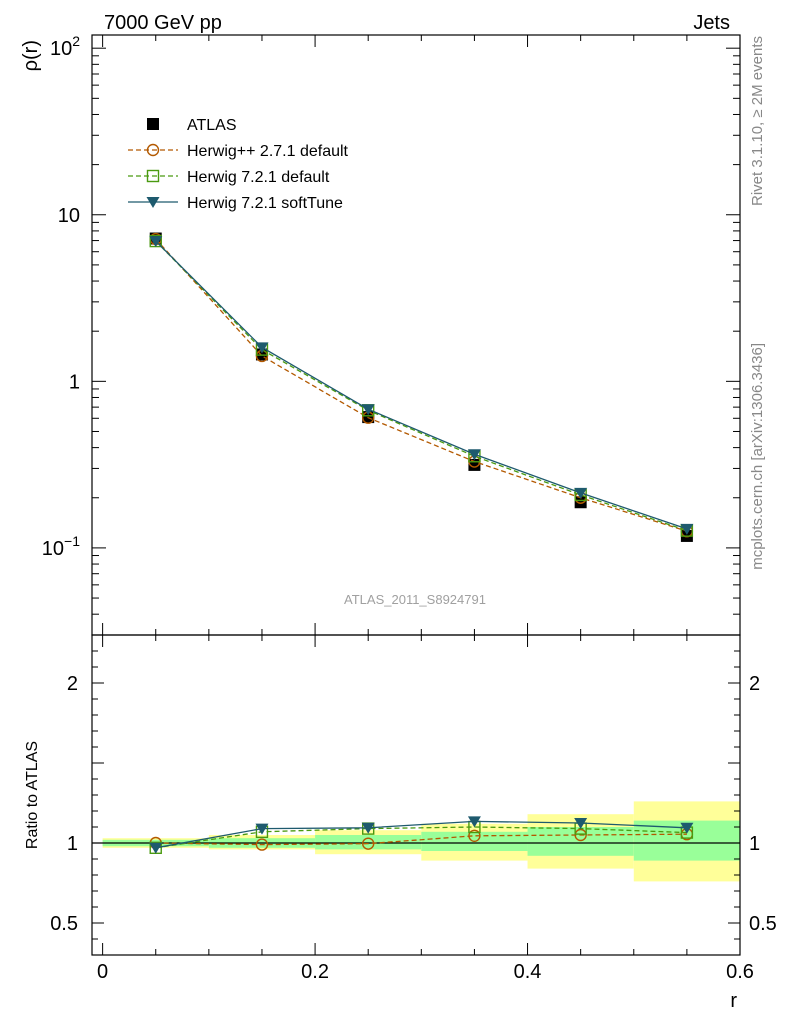 The width and height of the screenshot is (786, 1024). Describe the element at coordinates (102, 972) in the screenshot. I see `x-tick-label: 0` at that location.